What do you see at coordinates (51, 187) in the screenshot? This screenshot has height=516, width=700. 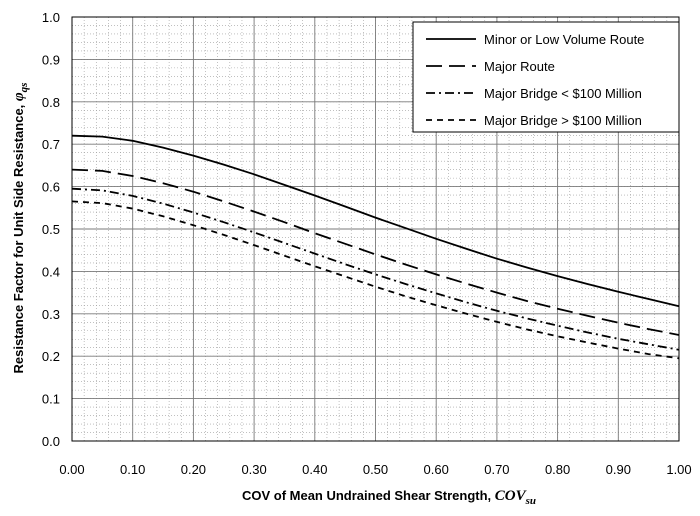 I see `y-tick-label: 0.6` at bounding box center [51, 187].